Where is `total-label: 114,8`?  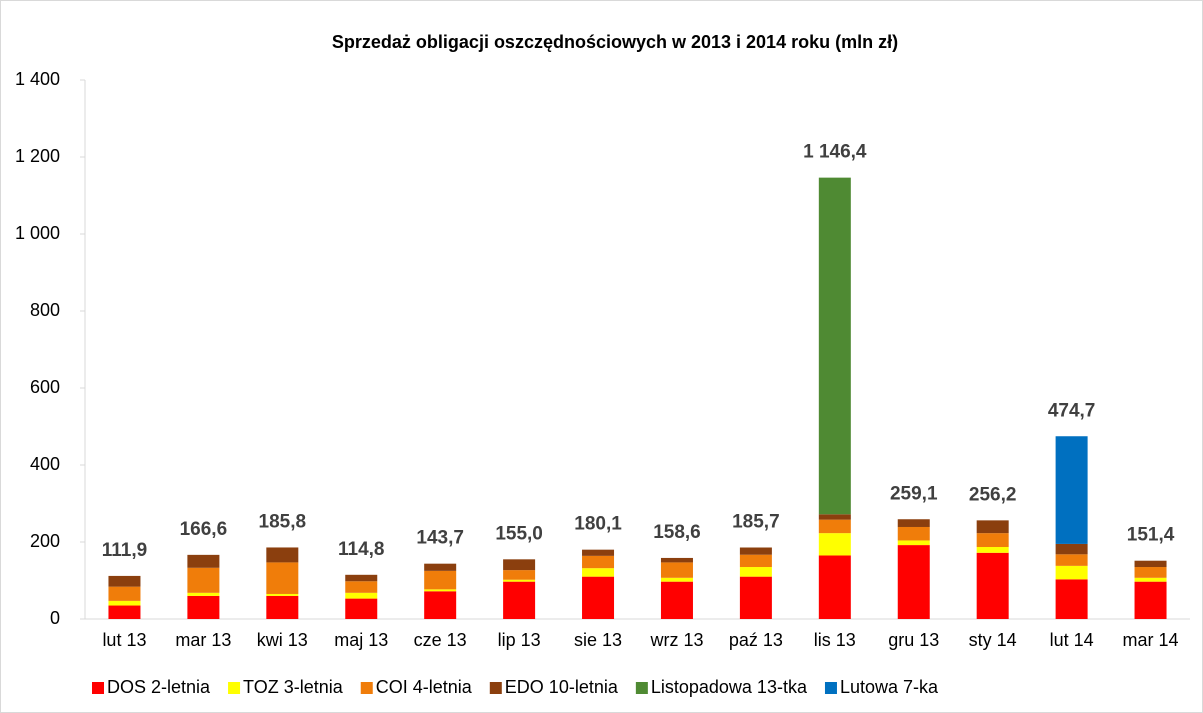 total-label: 114,8 is located at coordinates (361, 549).